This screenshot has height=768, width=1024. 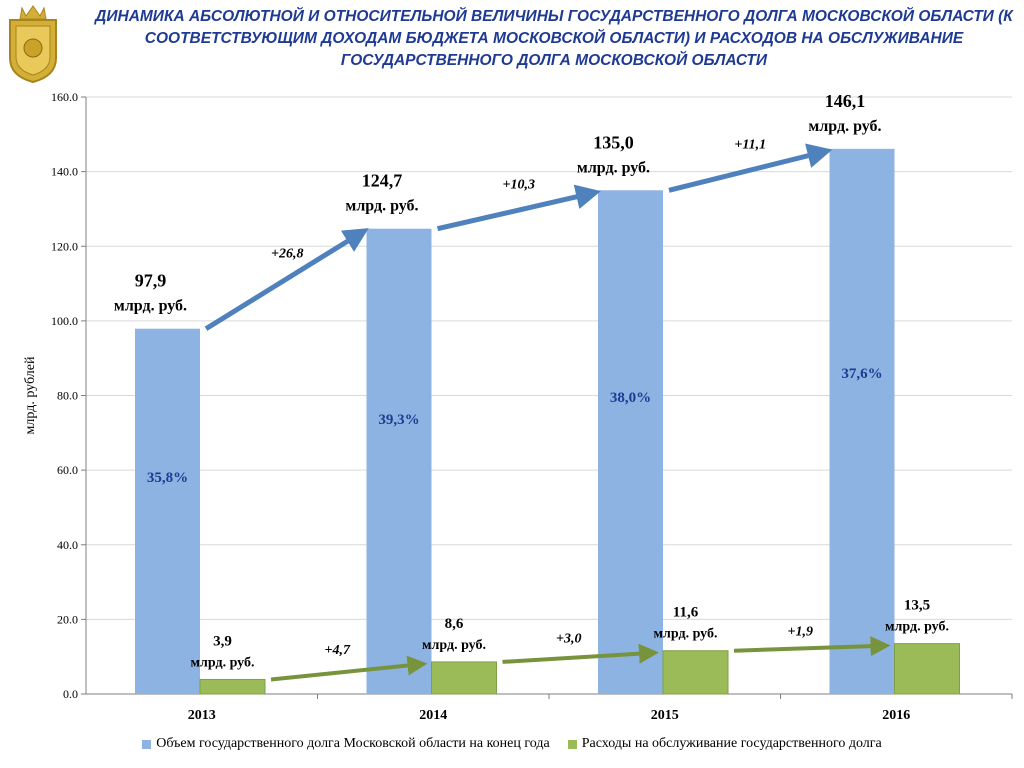 I want to click on y-tick-label: 20.0, so click(x=67, y=619).